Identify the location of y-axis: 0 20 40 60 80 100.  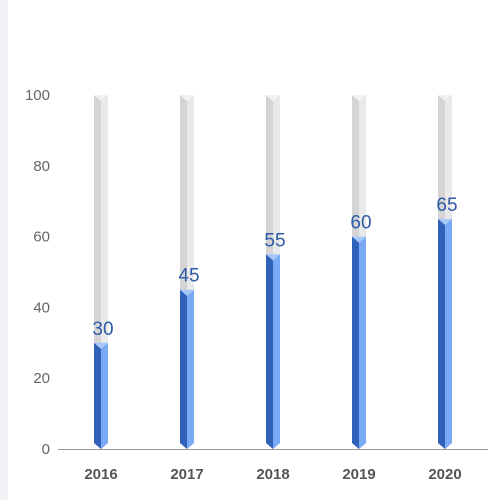
(37, 272).